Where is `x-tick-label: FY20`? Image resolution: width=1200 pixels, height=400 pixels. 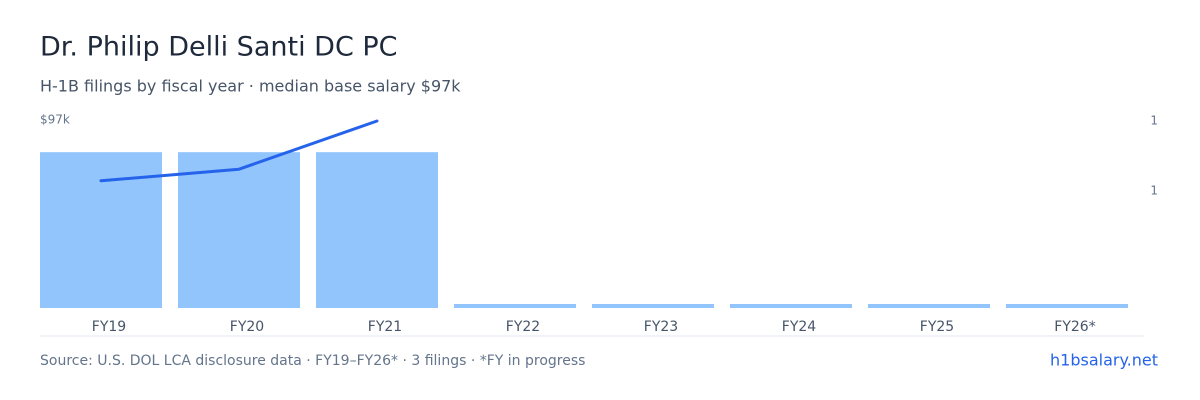
x-tick-label: FY20 is located at coordinates (247, 327).